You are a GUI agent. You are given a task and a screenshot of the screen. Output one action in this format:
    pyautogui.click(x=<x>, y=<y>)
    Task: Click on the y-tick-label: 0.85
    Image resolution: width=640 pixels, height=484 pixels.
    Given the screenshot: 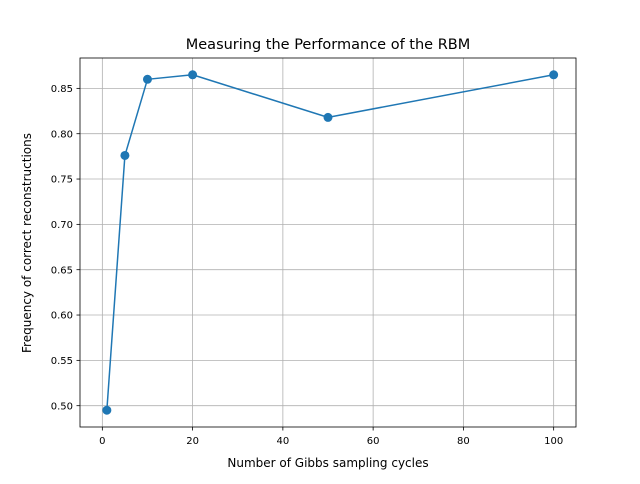 What is the action you would take?
    pyautogui.click(x=62, y=89)
    